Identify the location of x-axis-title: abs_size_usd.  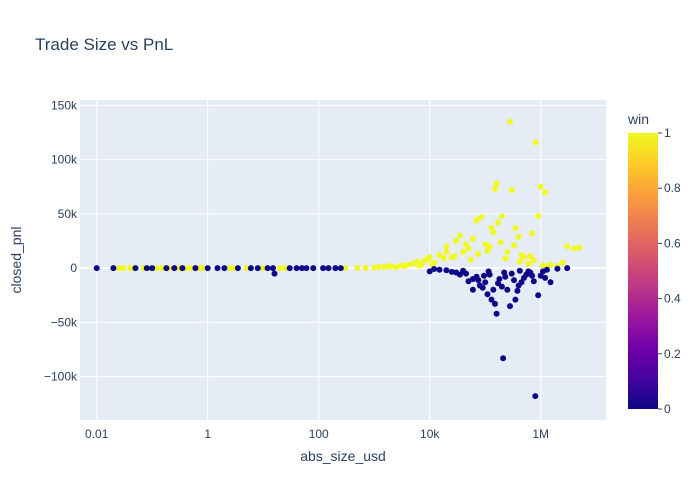
(343, 456).